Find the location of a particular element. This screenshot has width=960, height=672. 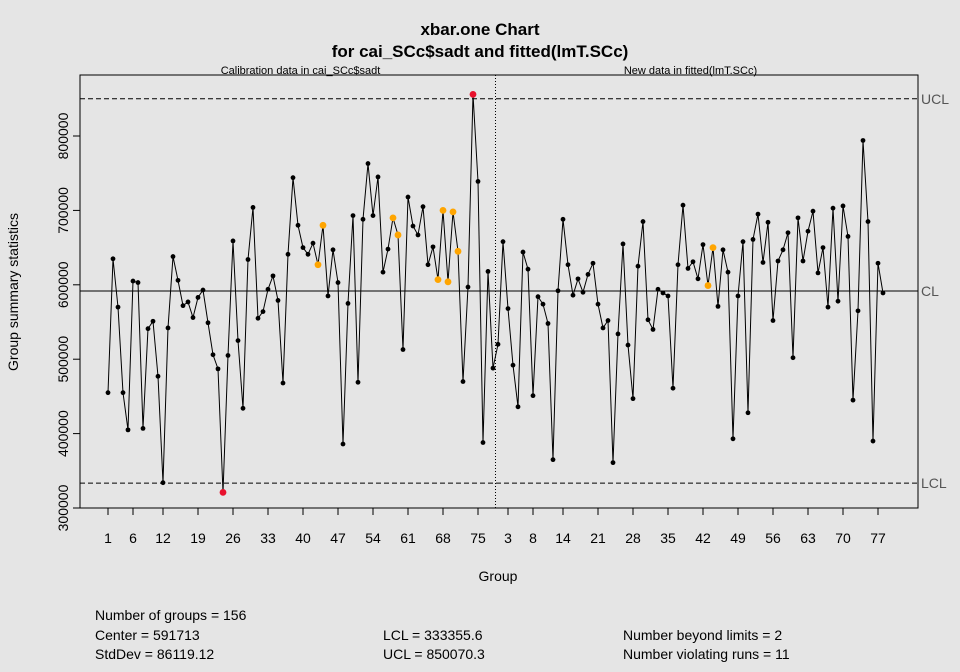

x-tick-label: 6 is located at coordinates (133, 538).